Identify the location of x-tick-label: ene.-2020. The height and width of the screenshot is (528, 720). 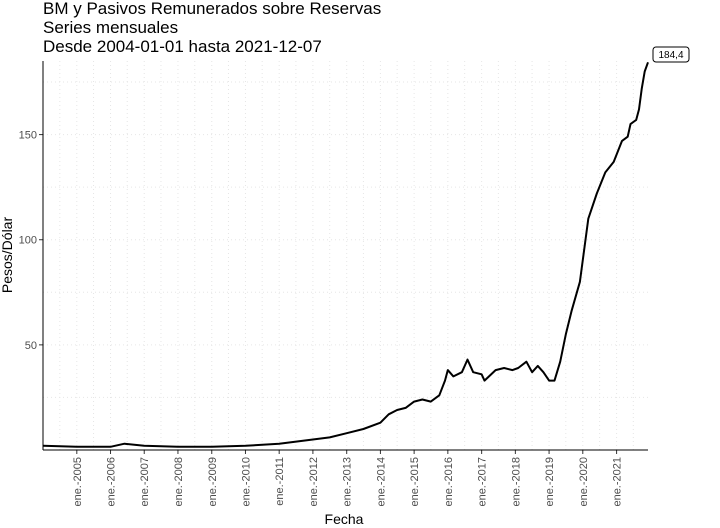
(584, 482).